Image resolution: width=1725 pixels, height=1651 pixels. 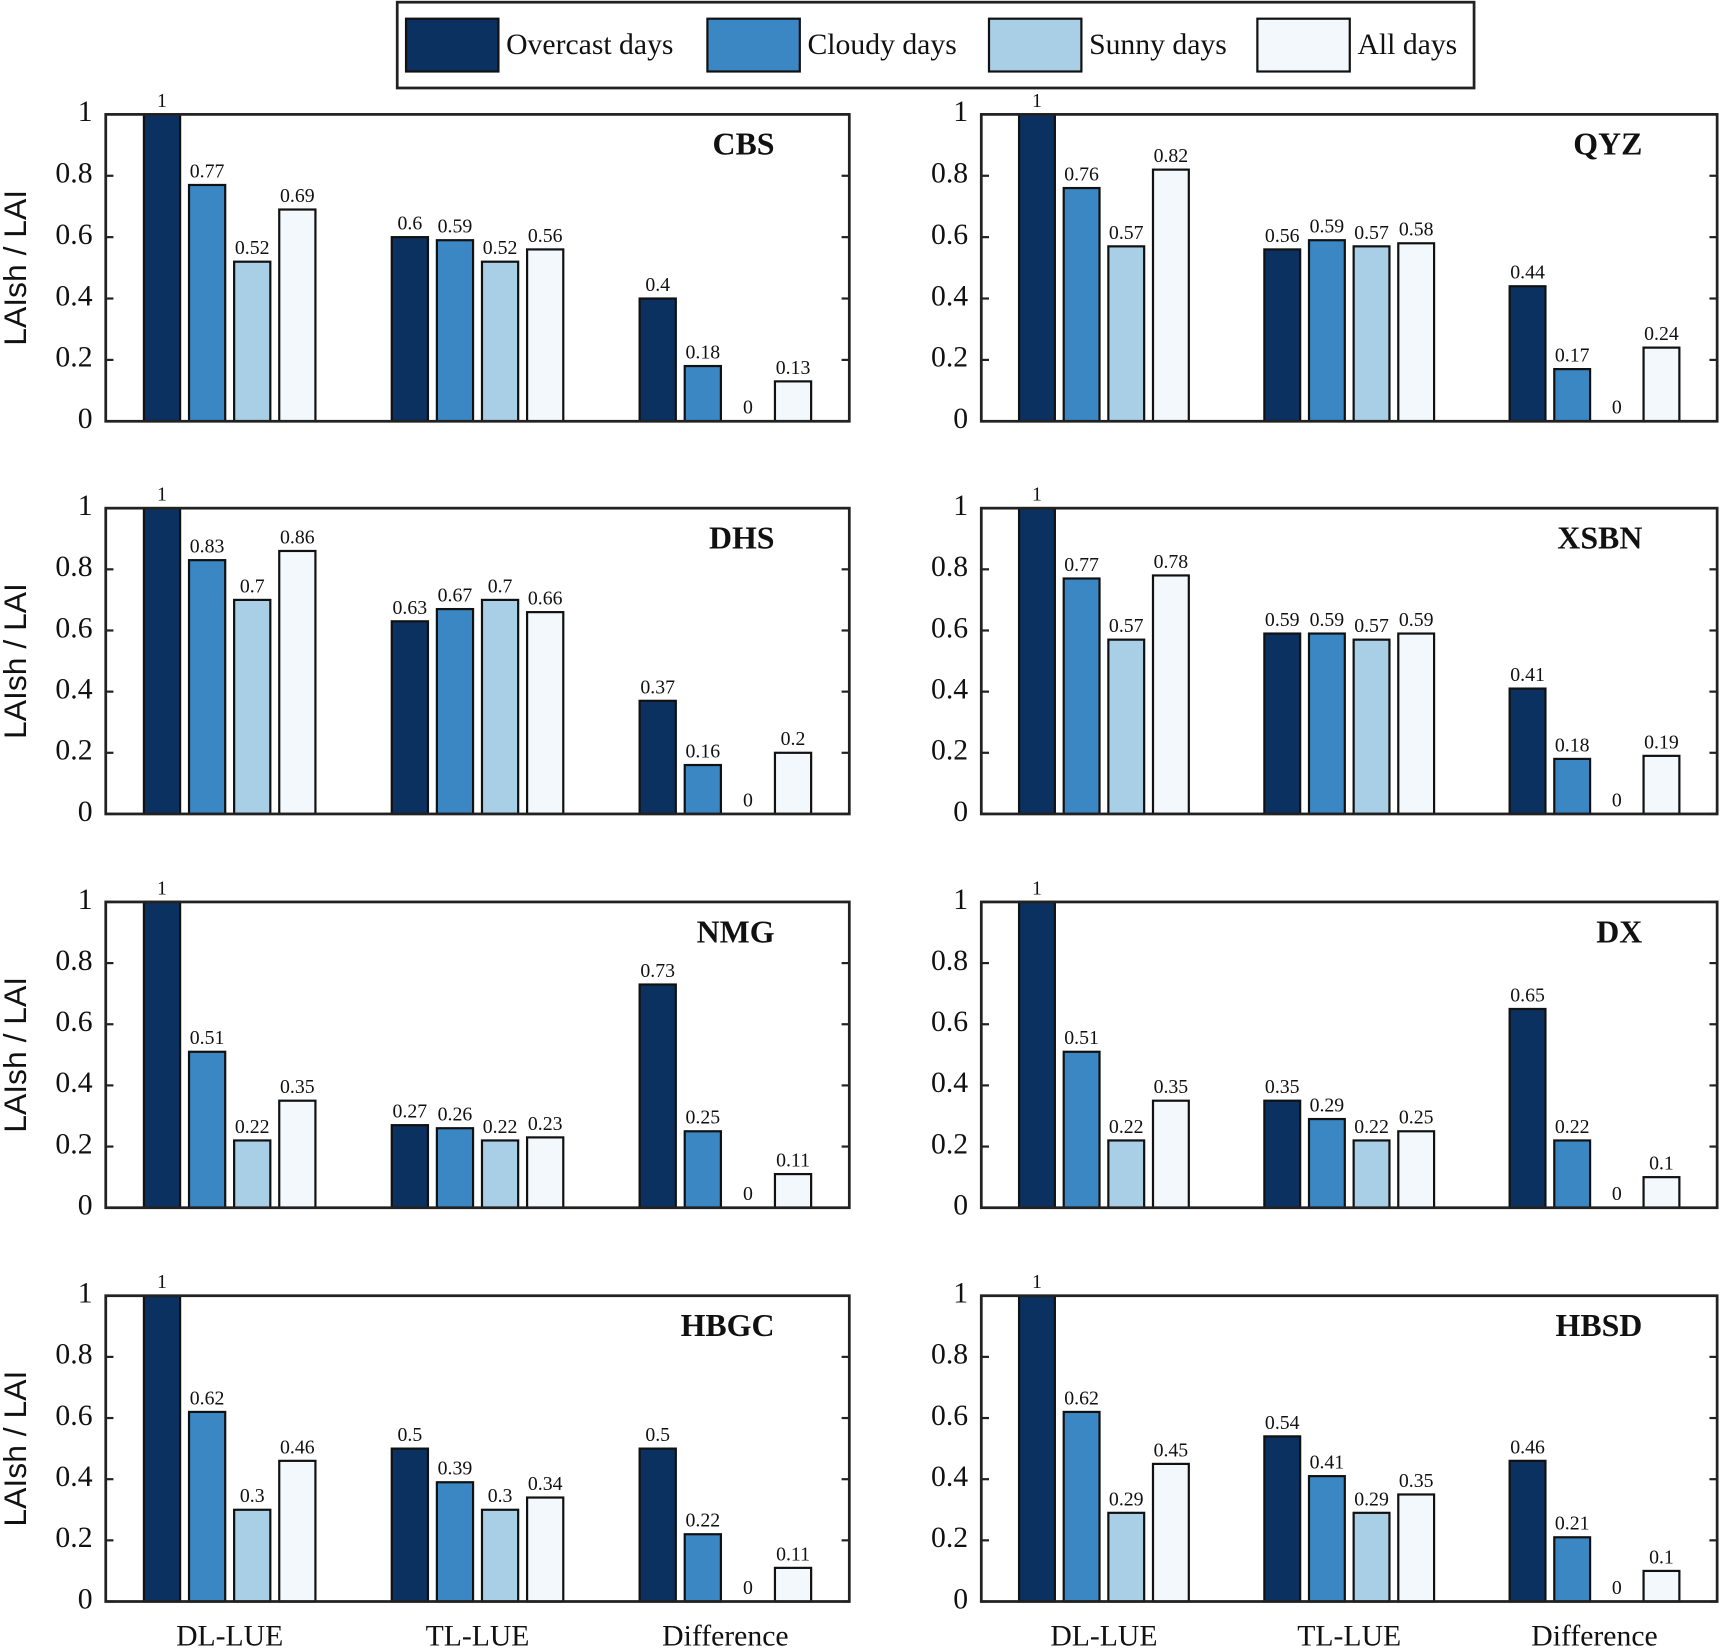 I want to click on value-label: 0.66, so click(x=545, y=599).